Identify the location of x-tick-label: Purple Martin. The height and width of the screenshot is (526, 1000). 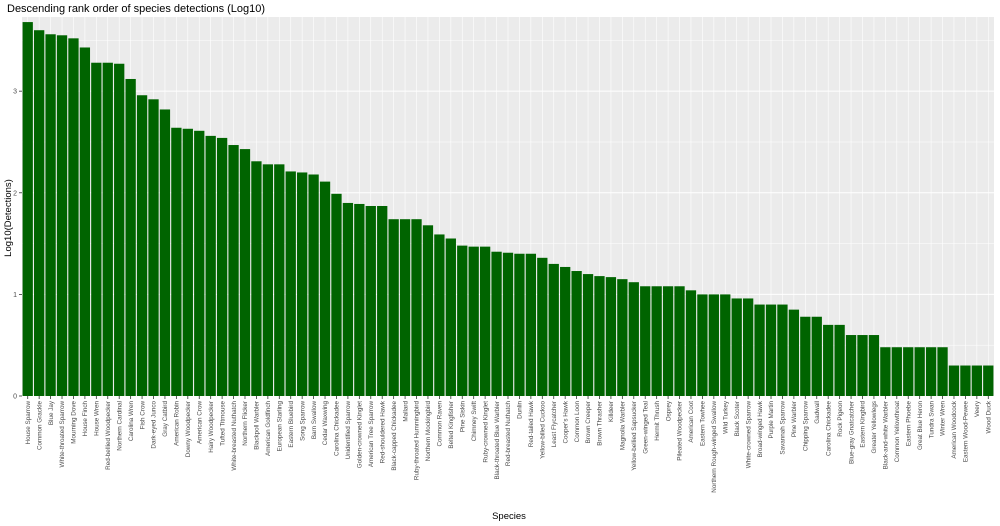
(771, 420).